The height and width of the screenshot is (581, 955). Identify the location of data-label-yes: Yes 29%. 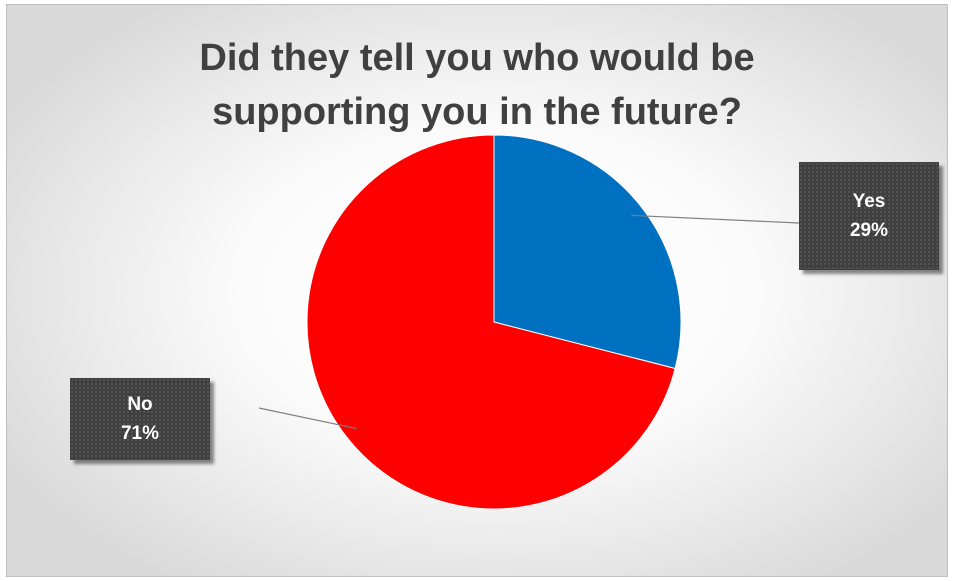
(869, 216).